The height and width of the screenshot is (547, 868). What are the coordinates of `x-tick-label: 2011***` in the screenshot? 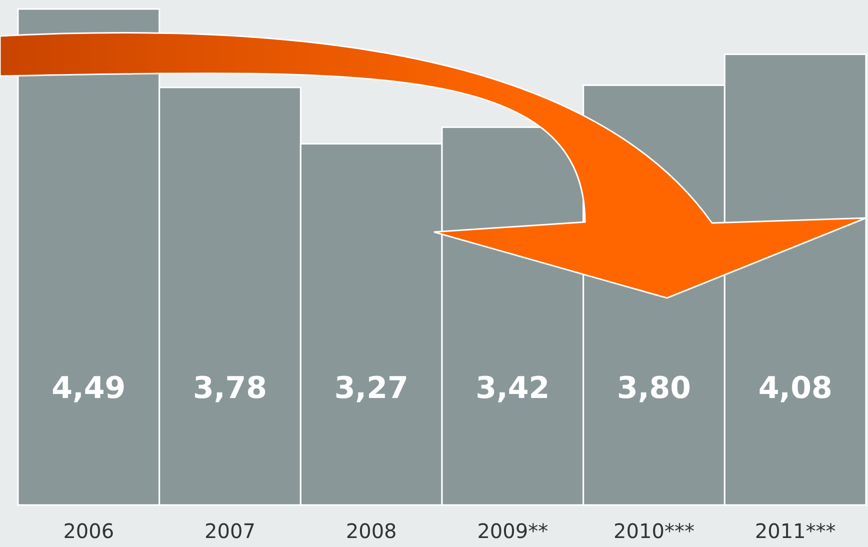 It's located at (795, 531).